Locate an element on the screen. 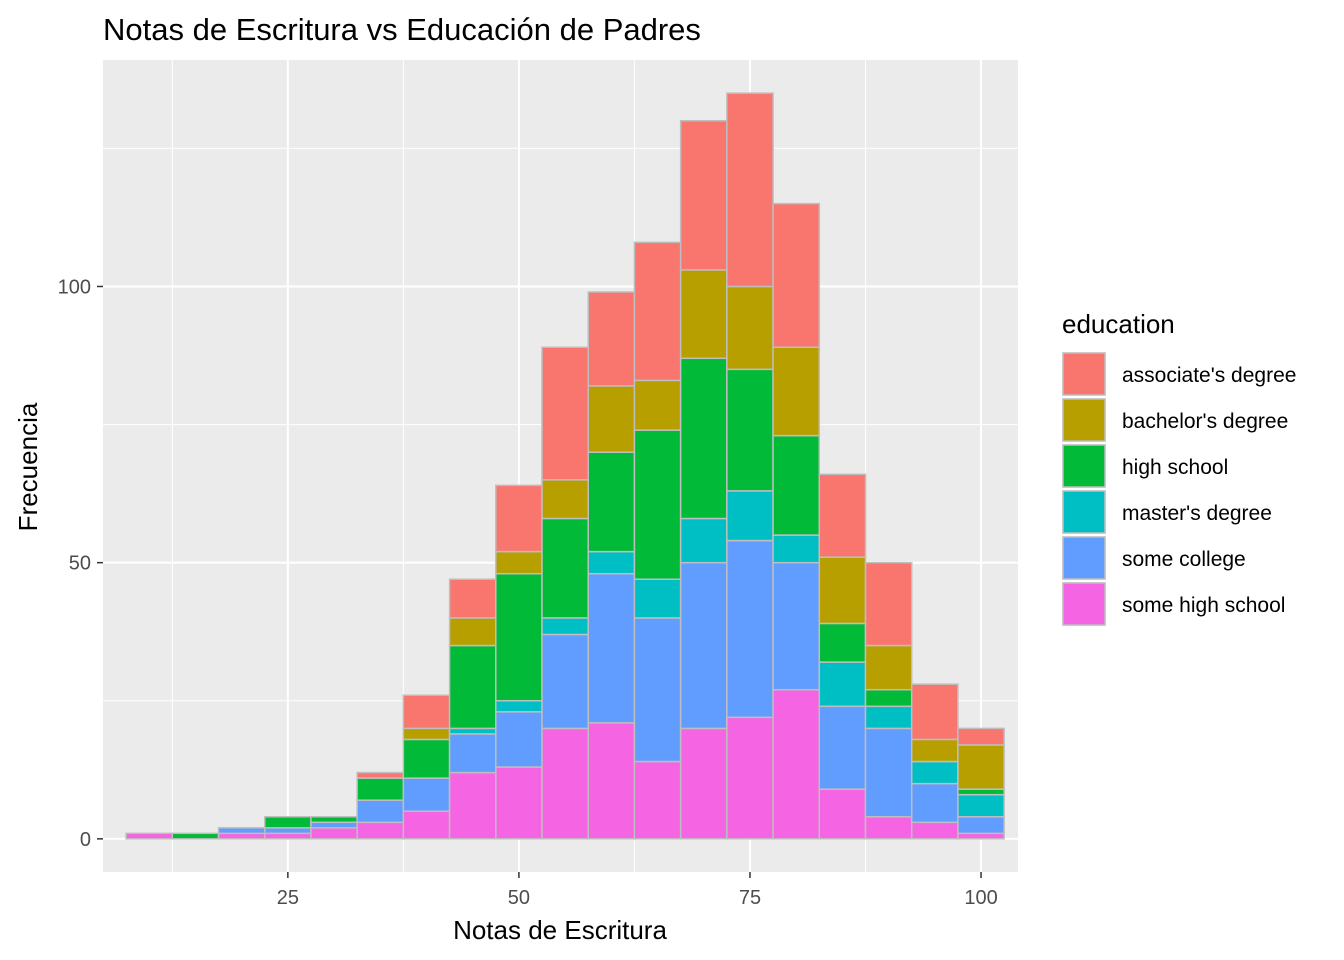 This screenshot has height=960, width=1344. y-tick-label: 0 is located at coordinates (85, 840).